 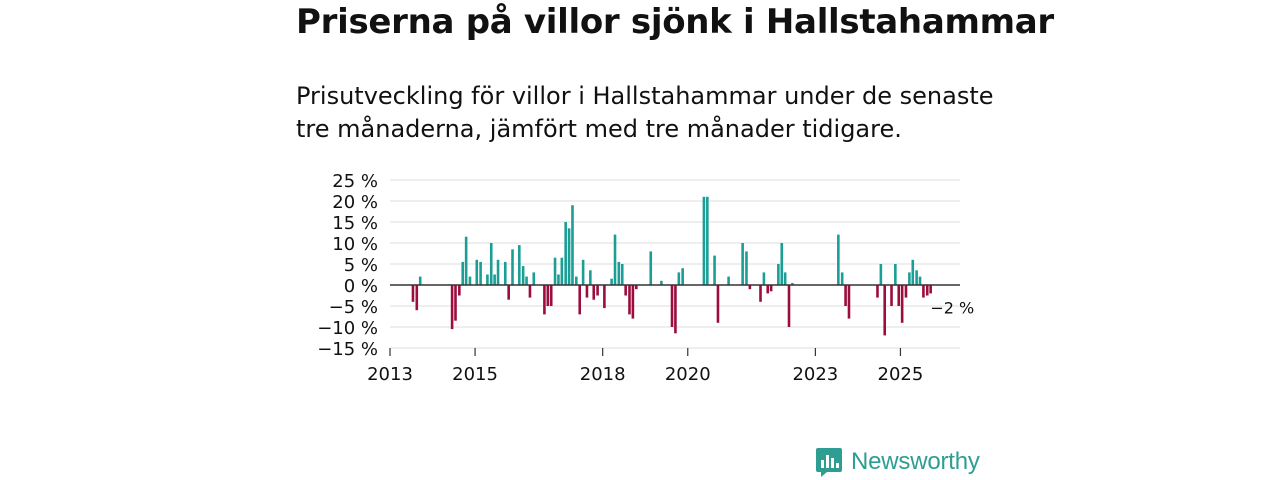 I want to click on y-tick-label: 15 %, so click(x=355, y=223).